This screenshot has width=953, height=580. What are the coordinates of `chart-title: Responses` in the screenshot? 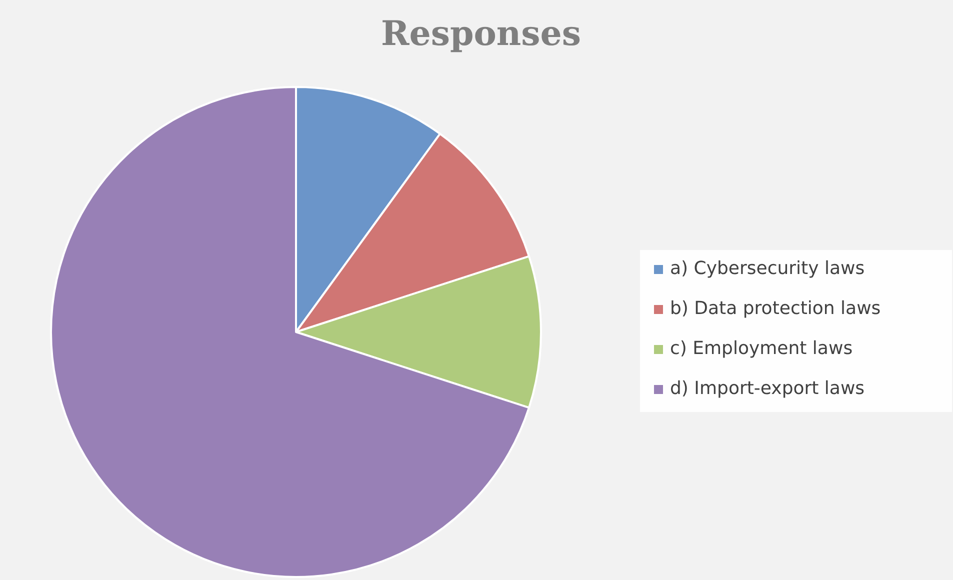 It's located at (481, 34).